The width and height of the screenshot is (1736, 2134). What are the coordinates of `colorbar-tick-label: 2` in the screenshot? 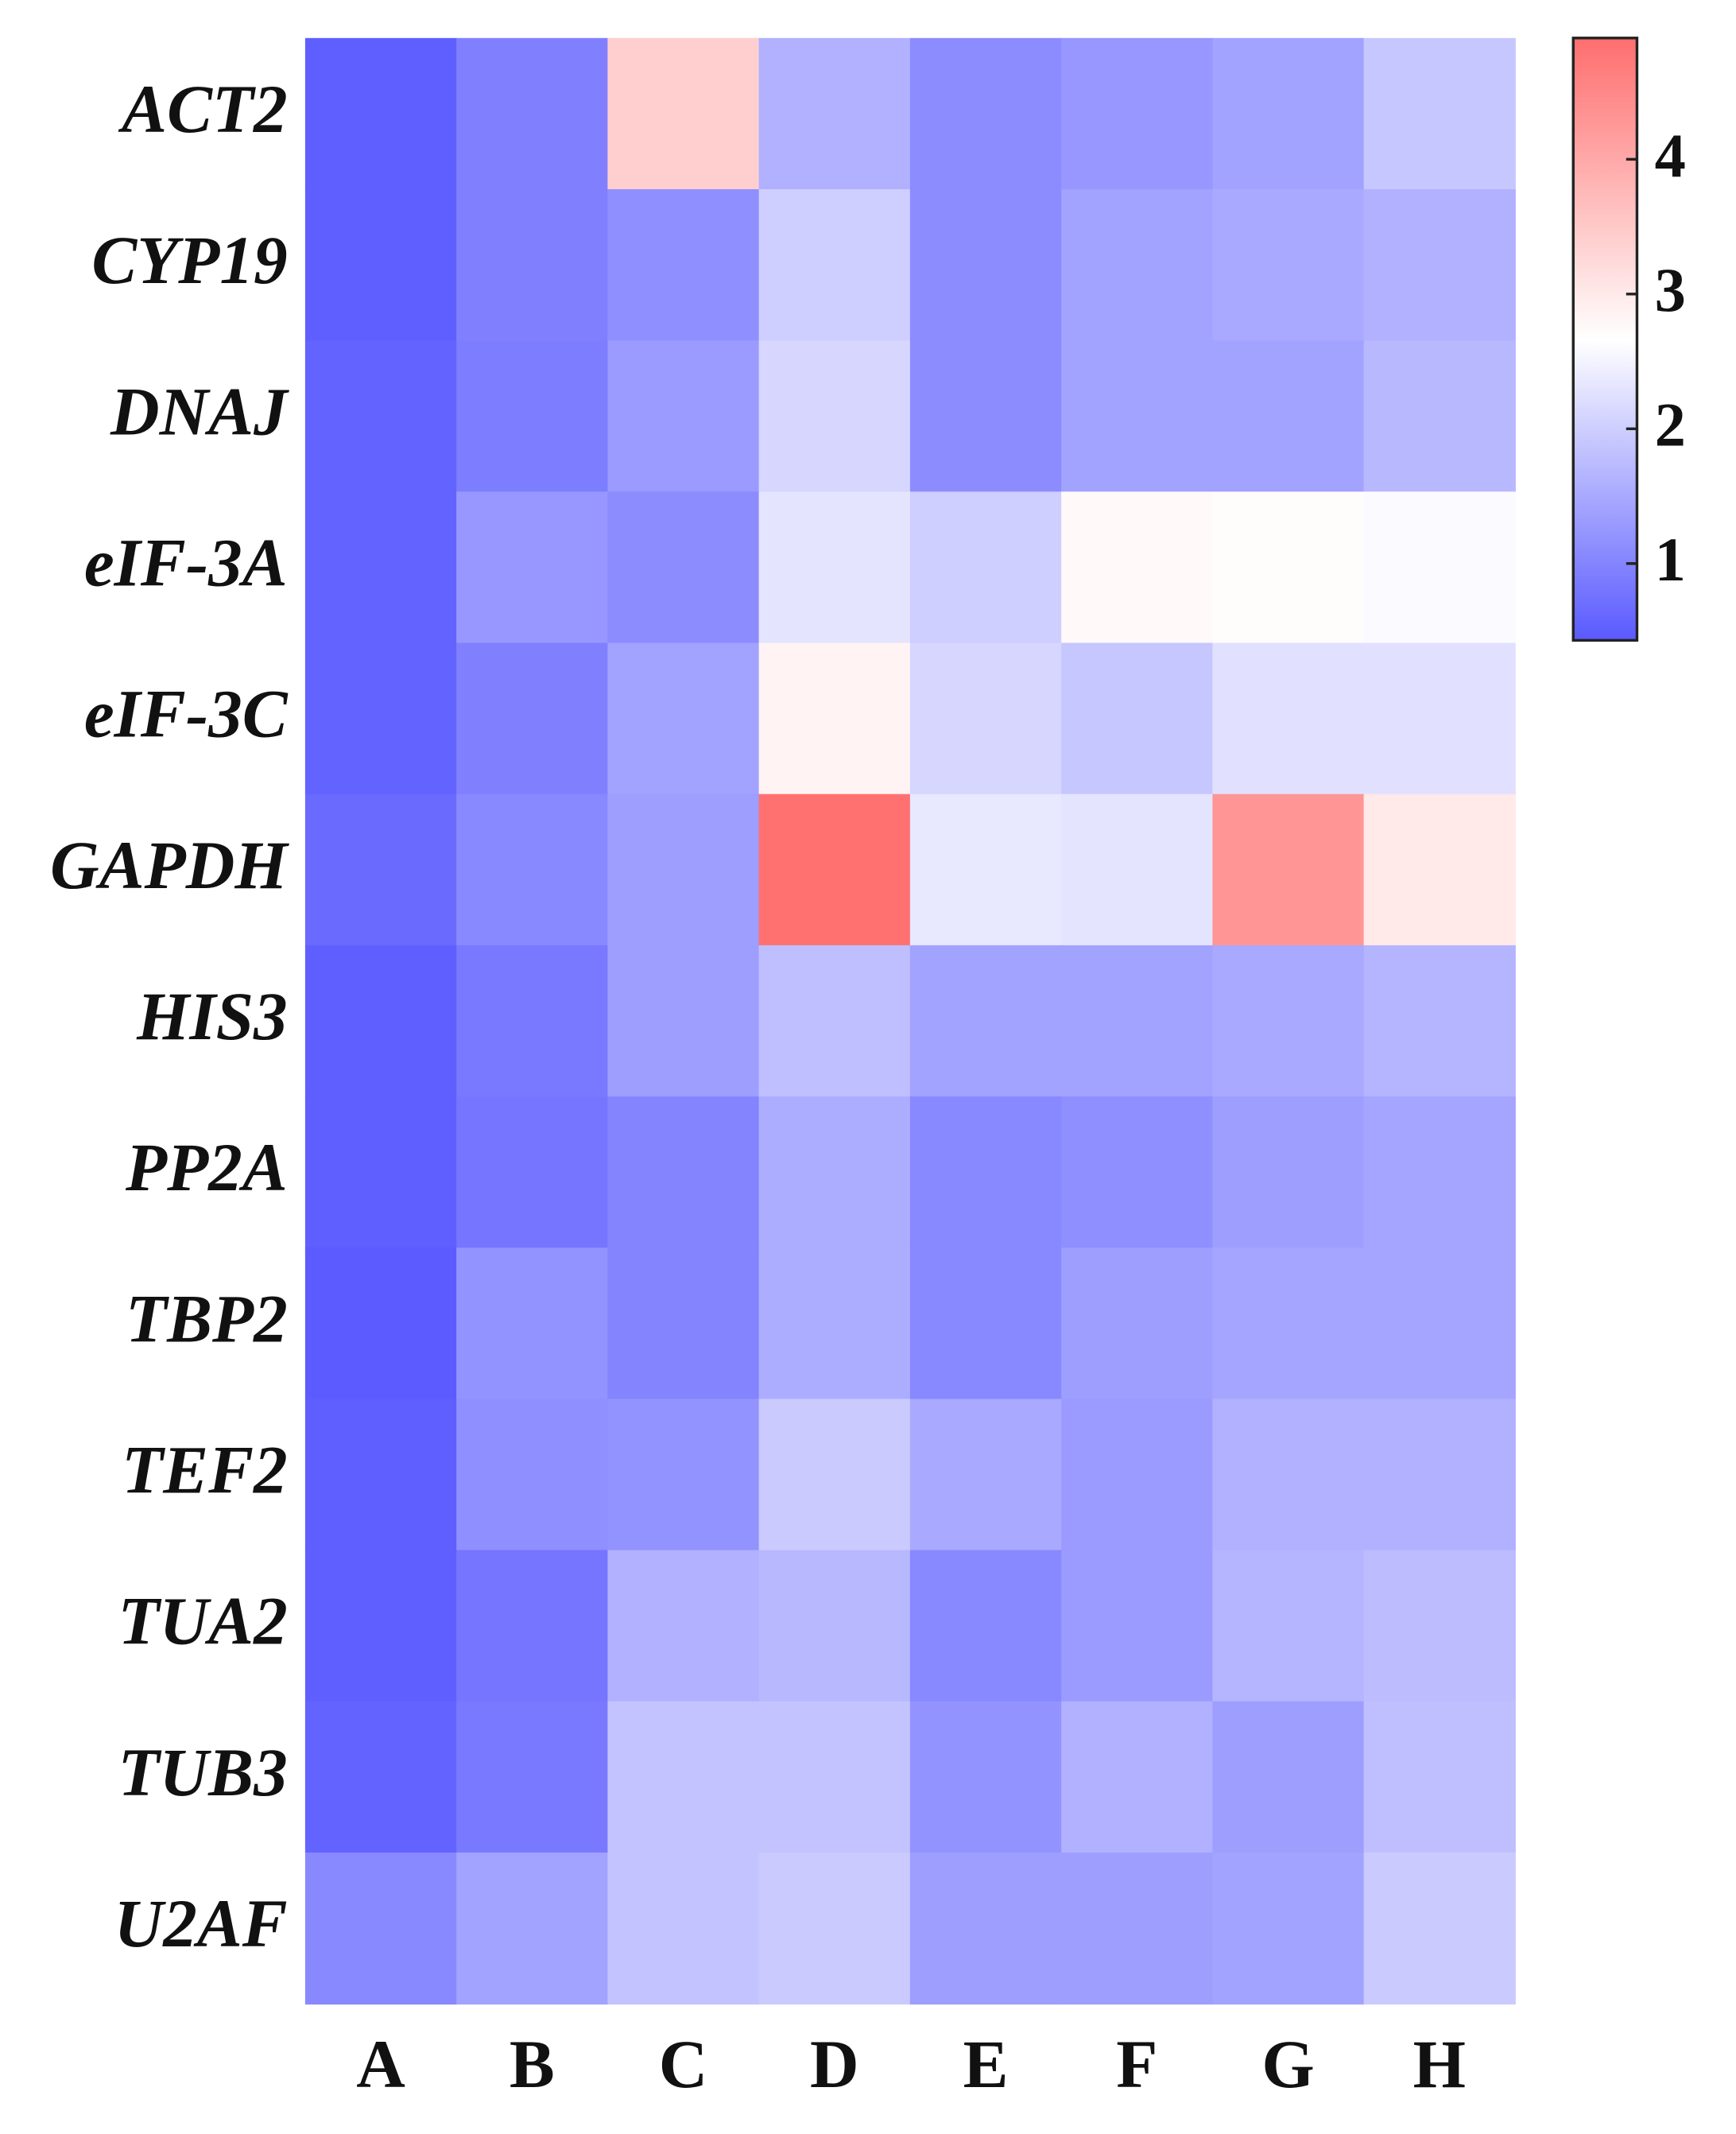 It's located at (1670, 425).